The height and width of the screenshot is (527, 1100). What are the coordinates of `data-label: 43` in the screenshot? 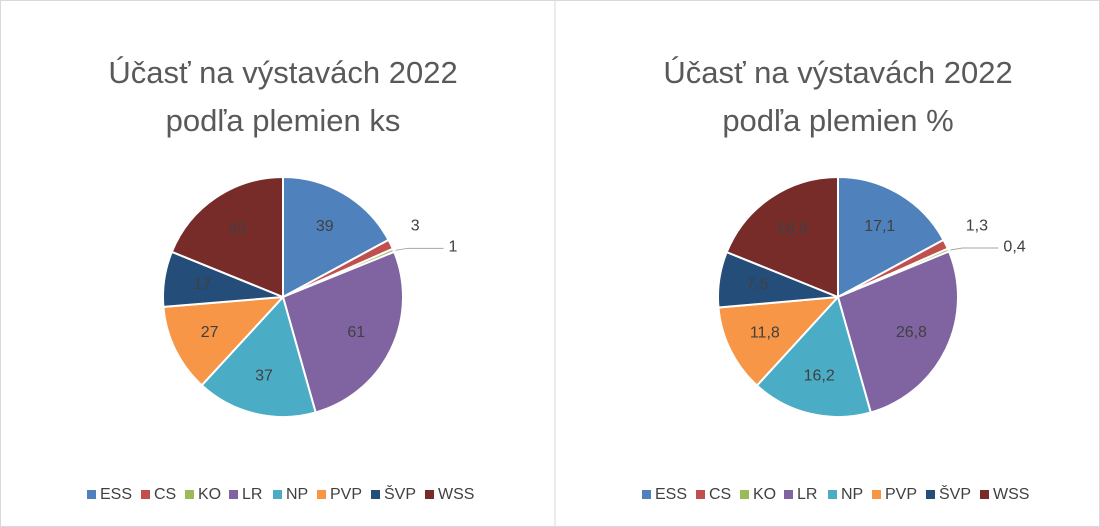 It's located at (238, 229).